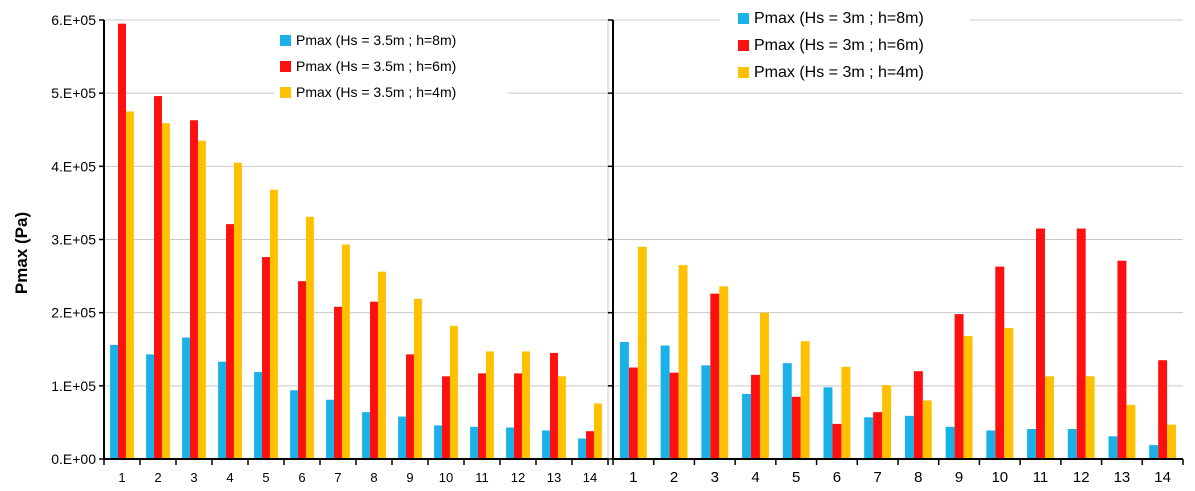 This screenshot has height=491, width=1195. What do you see at coordinates (1081, 477) in the screenshot?
I see `x-tick-label: 12` at bounding box center [1081, 477].